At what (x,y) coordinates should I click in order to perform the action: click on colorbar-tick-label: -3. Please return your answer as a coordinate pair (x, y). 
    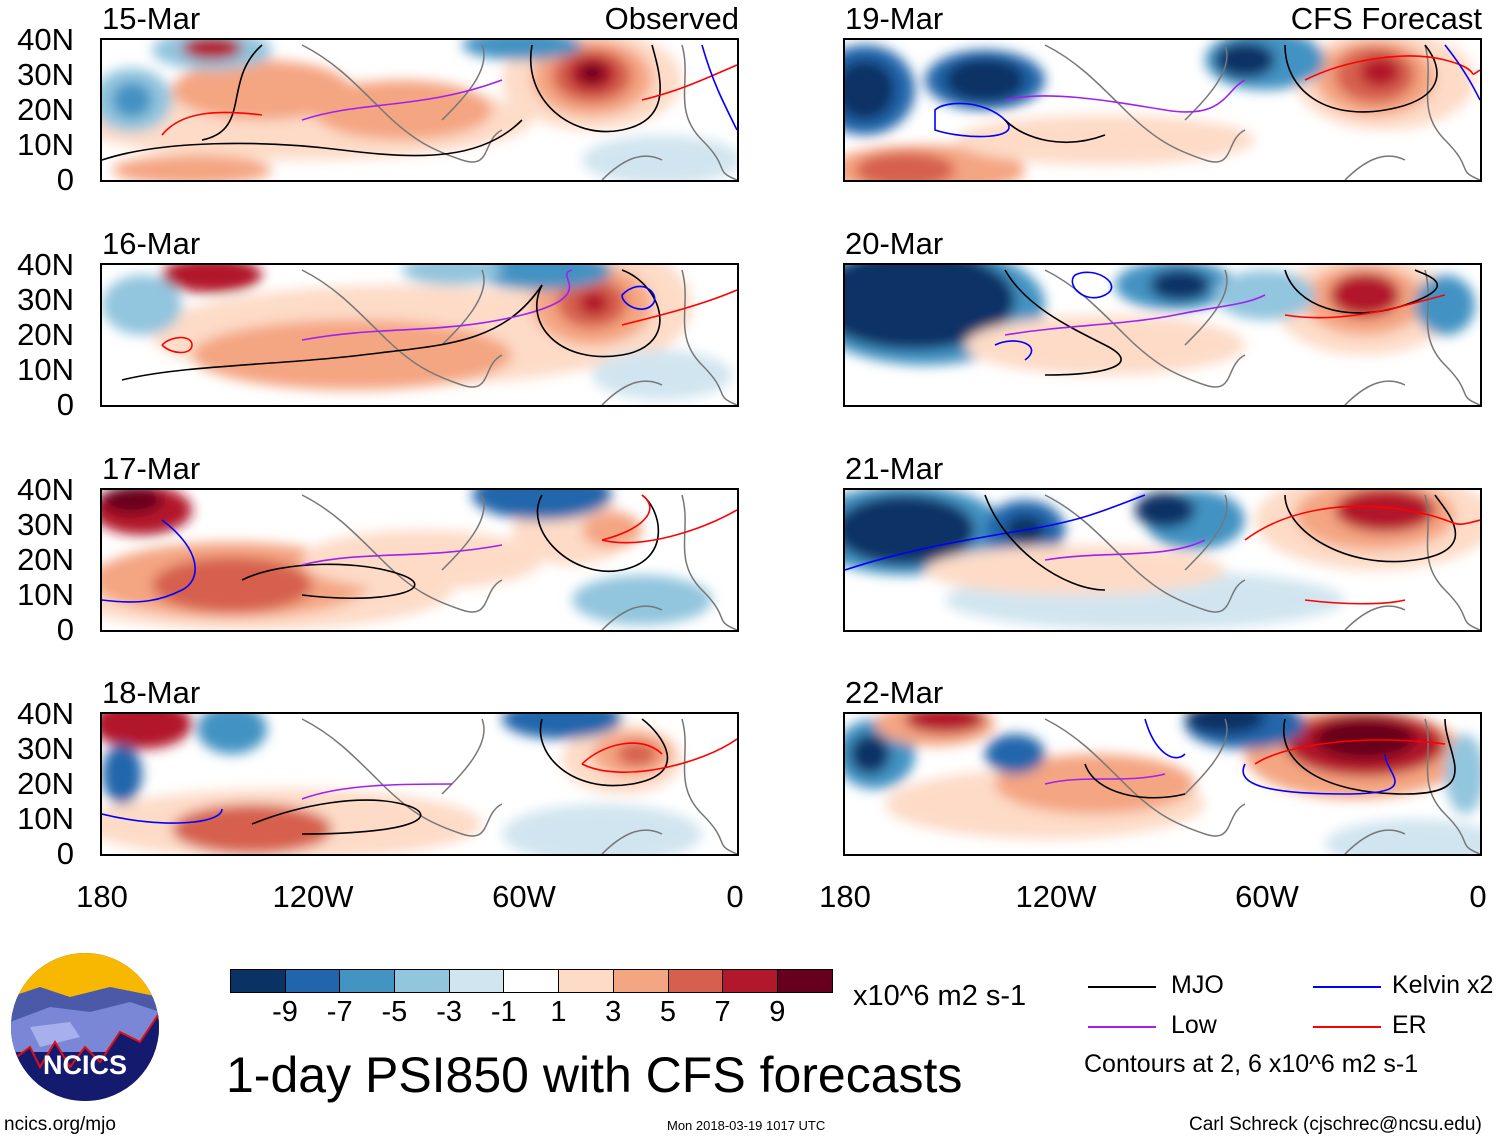
    Looking at the image, I should click on (449, 1012).